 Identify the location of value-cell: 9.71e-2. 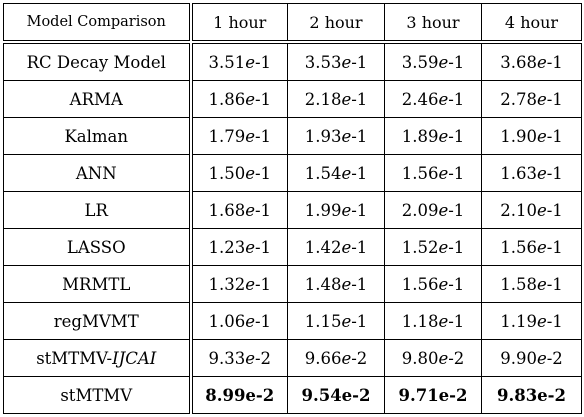
(433, 395).